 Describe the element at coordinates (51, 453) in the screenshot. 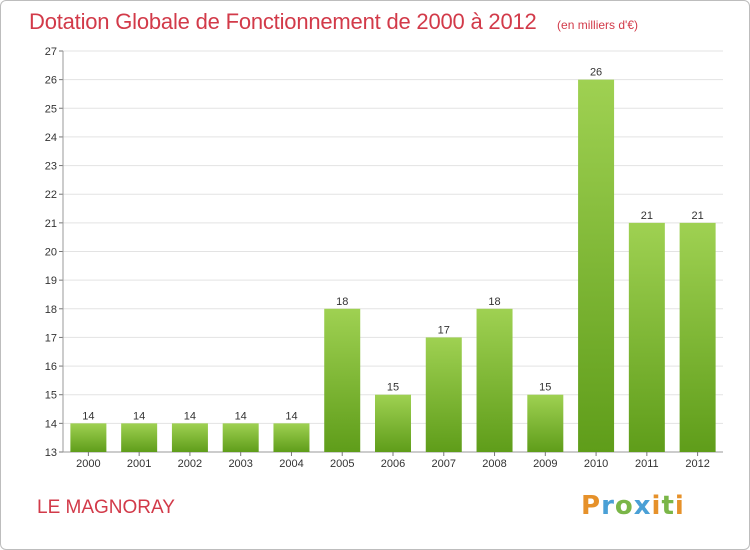

I see `y-tick-label: 13` at that location.